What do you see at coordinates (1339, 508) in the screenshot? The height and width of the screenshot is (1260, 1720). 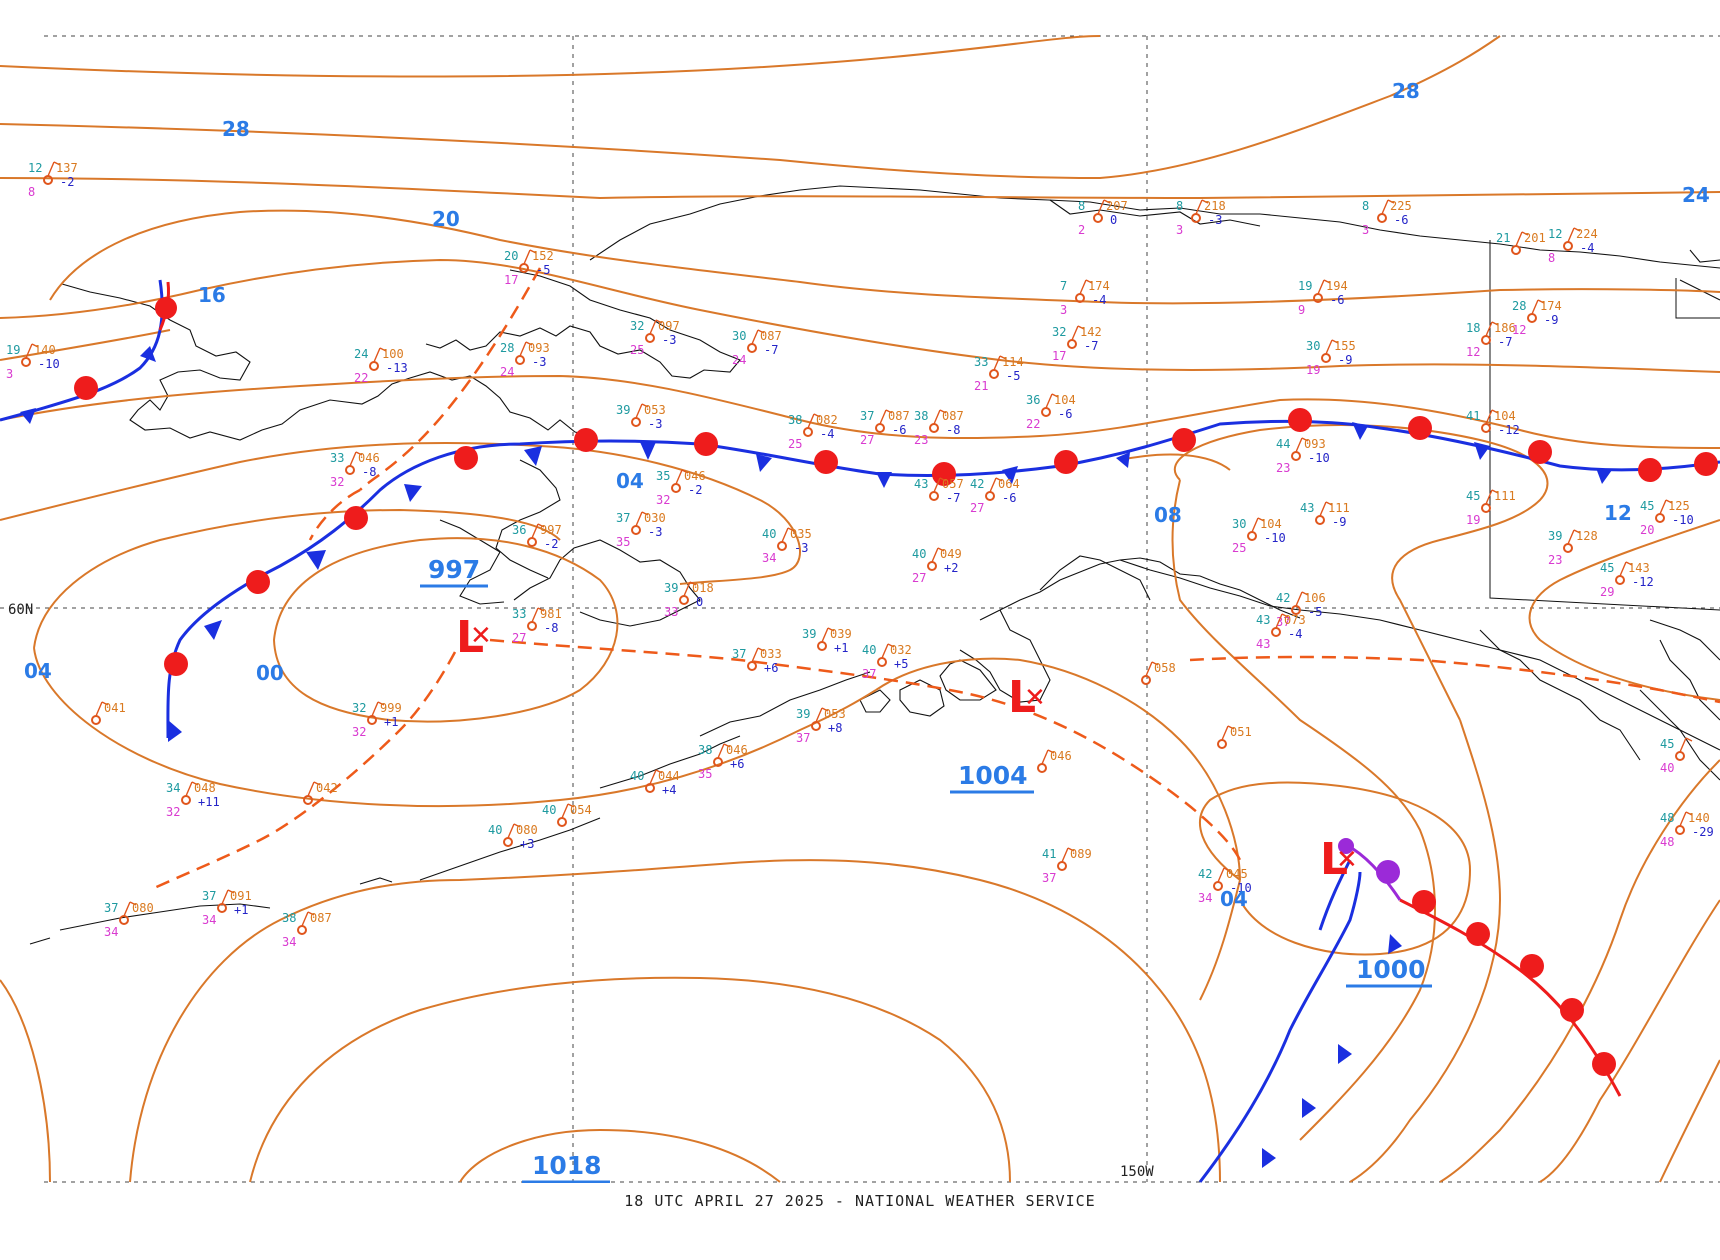 I see `station-pressure: 111` at bounding box center [1339, 508].